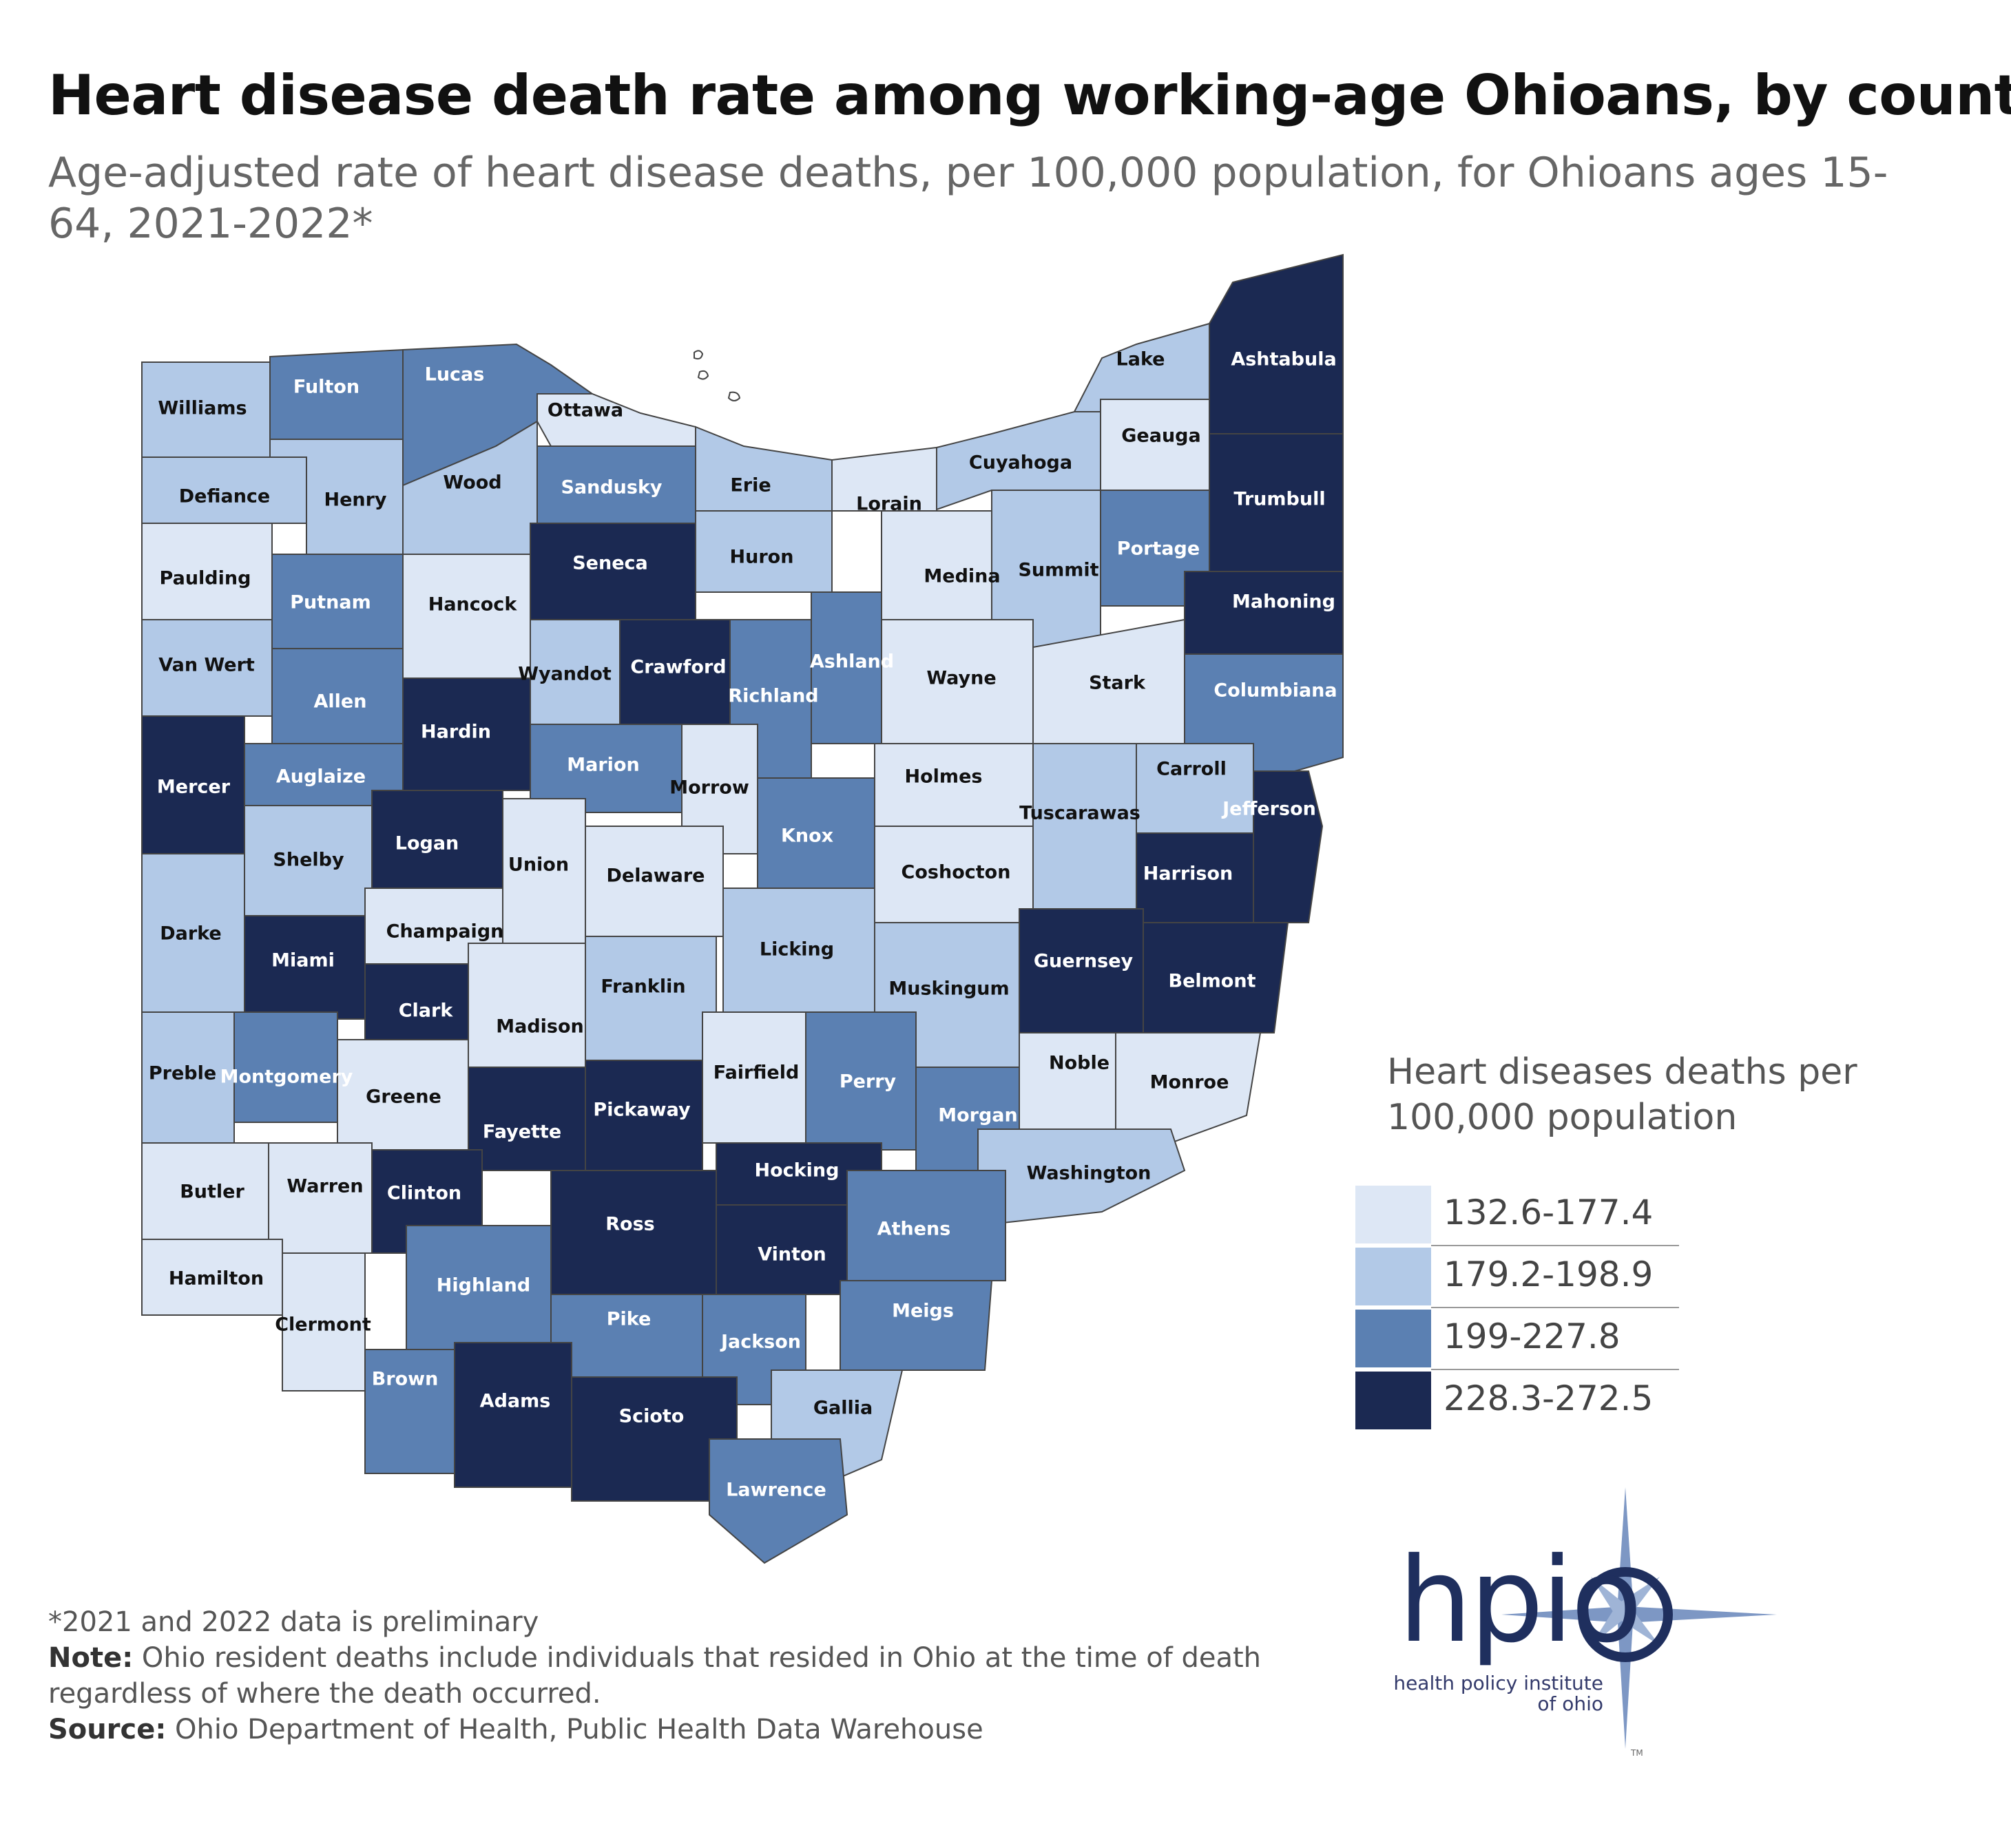 Image resolution: width=2011 pixels, height=1848 pixels. Describe the element at coordinates (565, 674) in the screenshot. I see `county-label-wyandot: Wyandot` at that location.